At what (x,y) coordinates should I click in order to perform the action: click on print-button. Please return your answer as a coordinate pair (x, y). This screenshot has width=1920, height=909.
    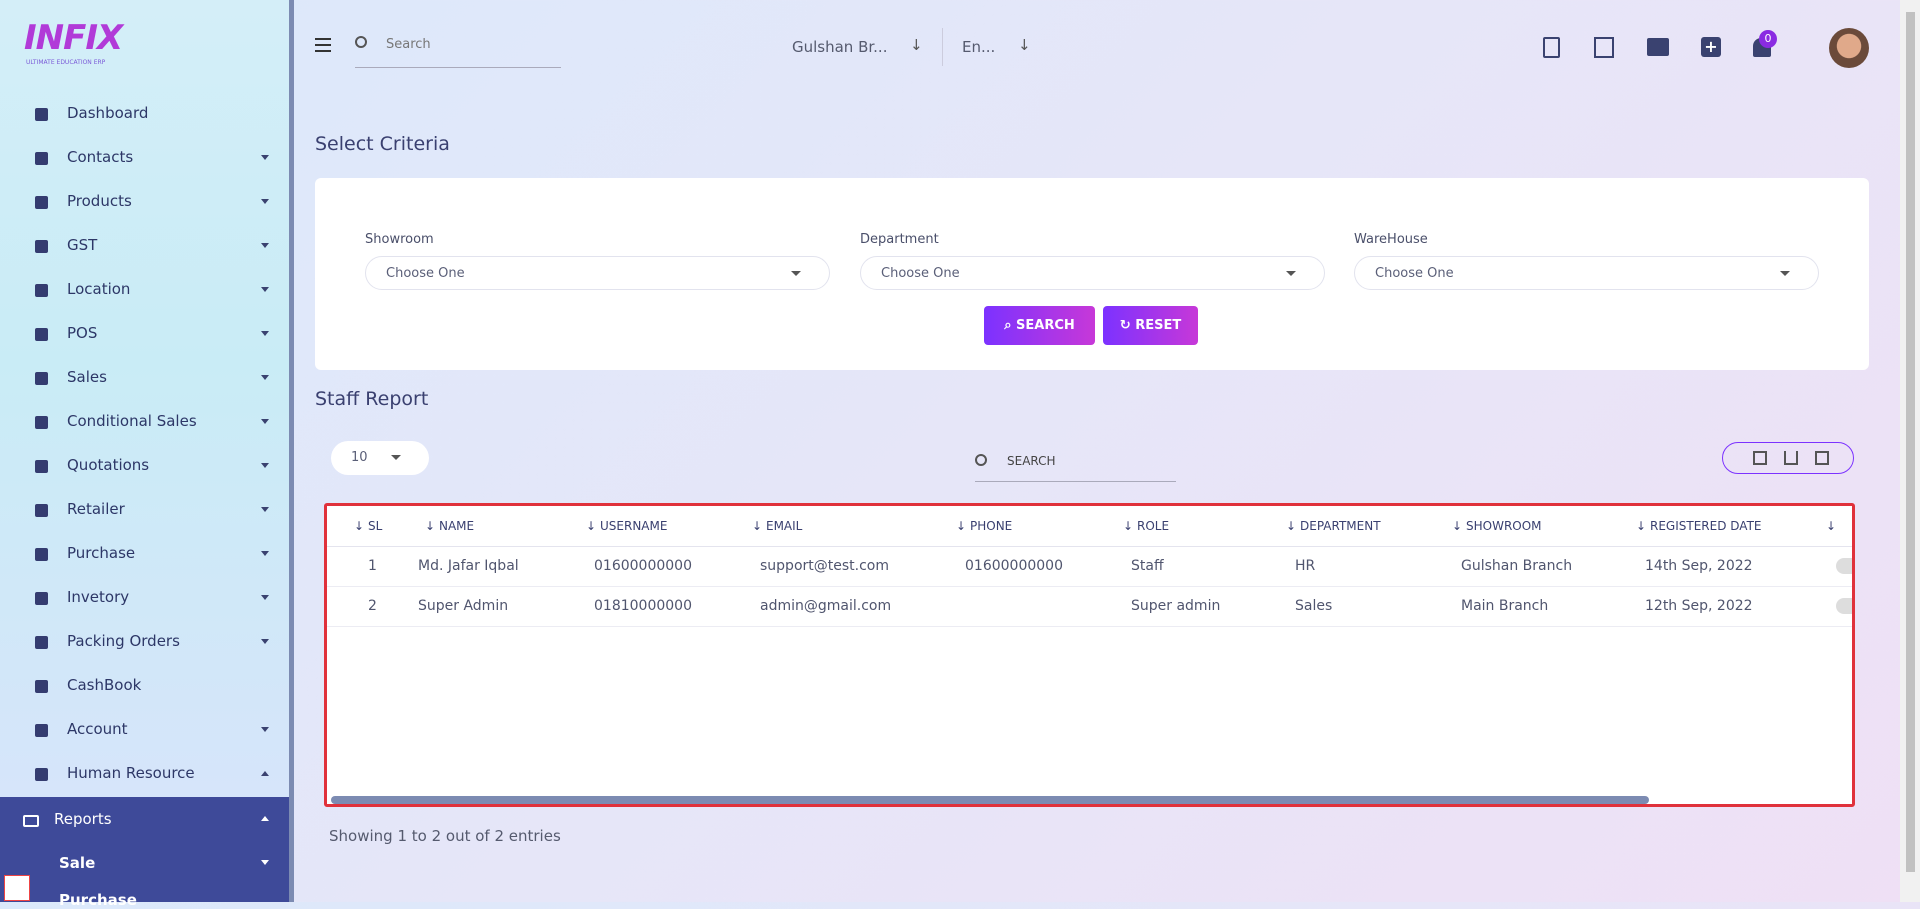
    Looking at the image, I should click on (1760, 458).